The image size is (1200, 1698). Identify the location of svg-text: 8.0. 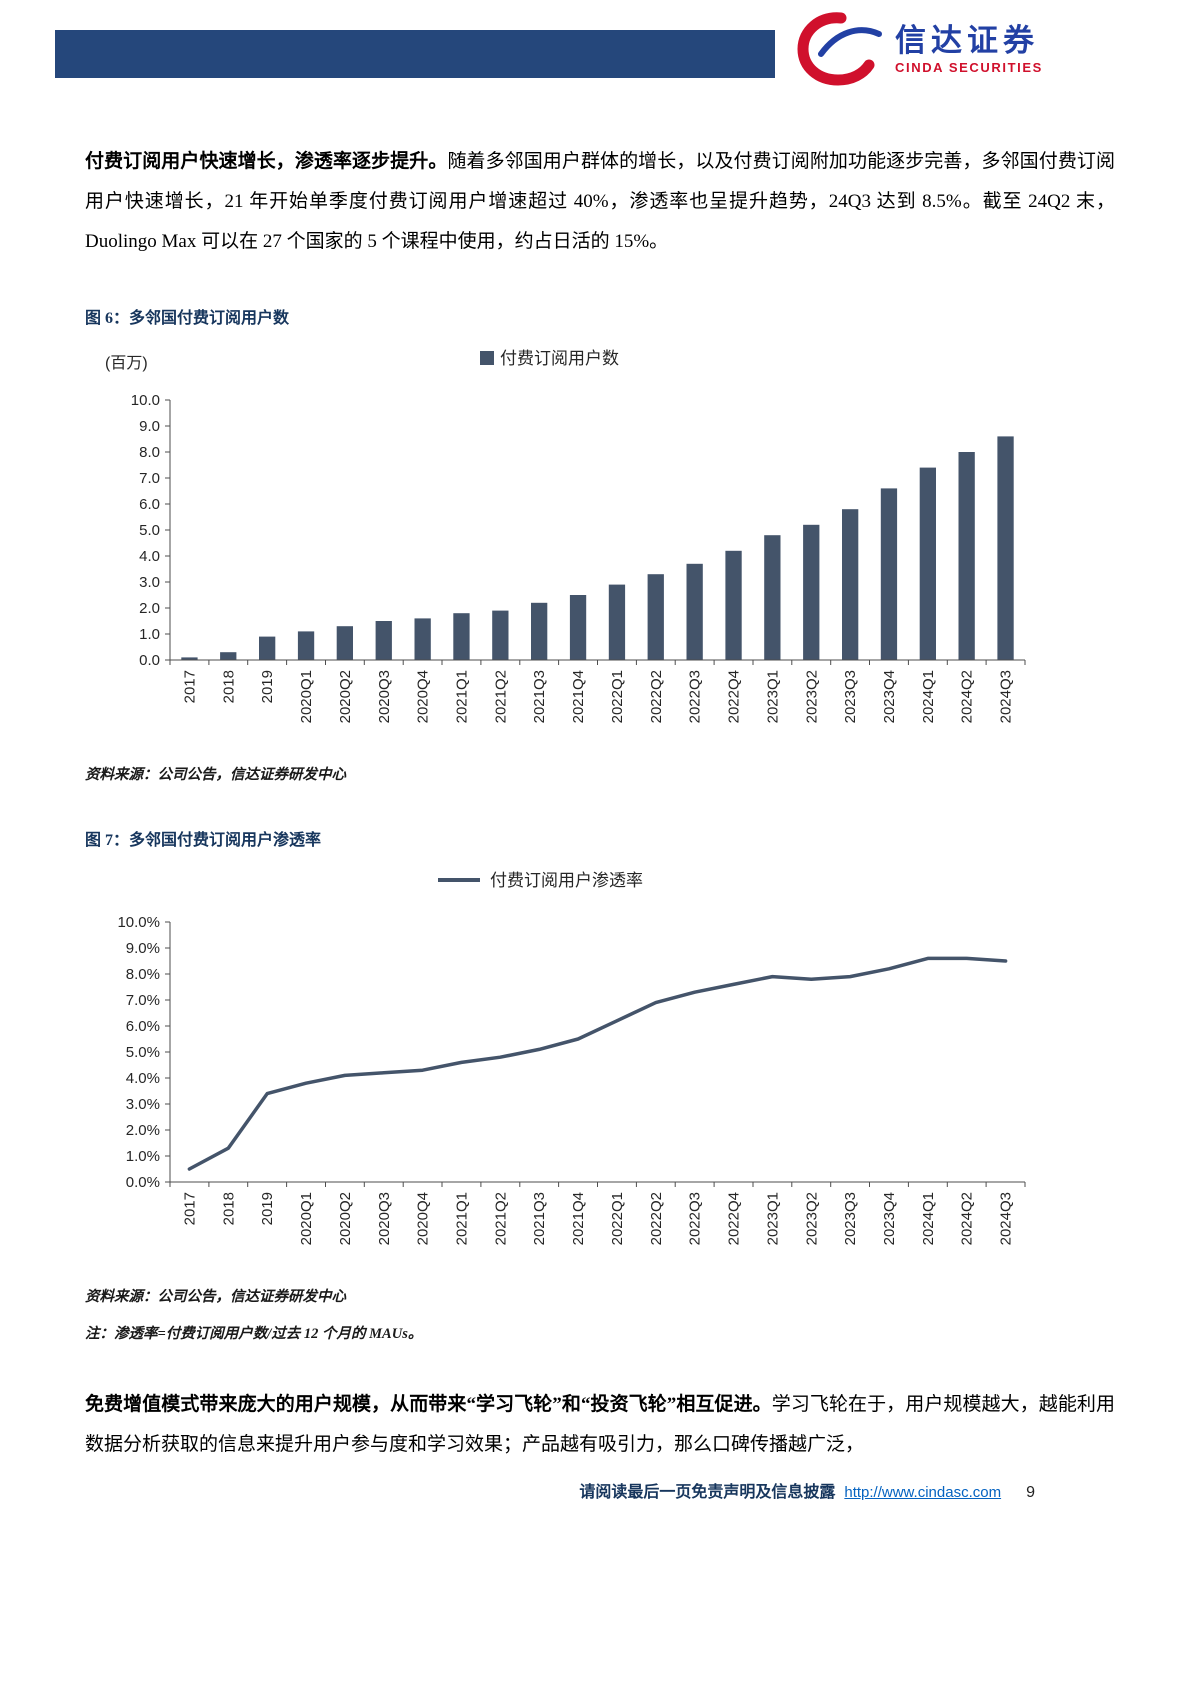
(149, 452).